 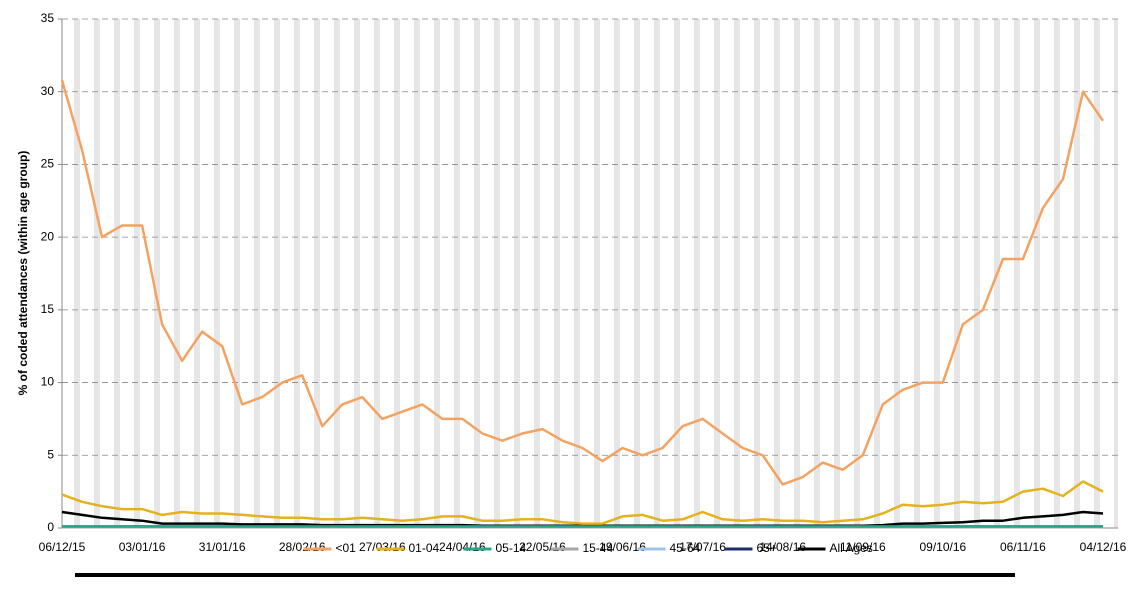 I want to click on legend-label: 65+, so click(x=767, y=548).